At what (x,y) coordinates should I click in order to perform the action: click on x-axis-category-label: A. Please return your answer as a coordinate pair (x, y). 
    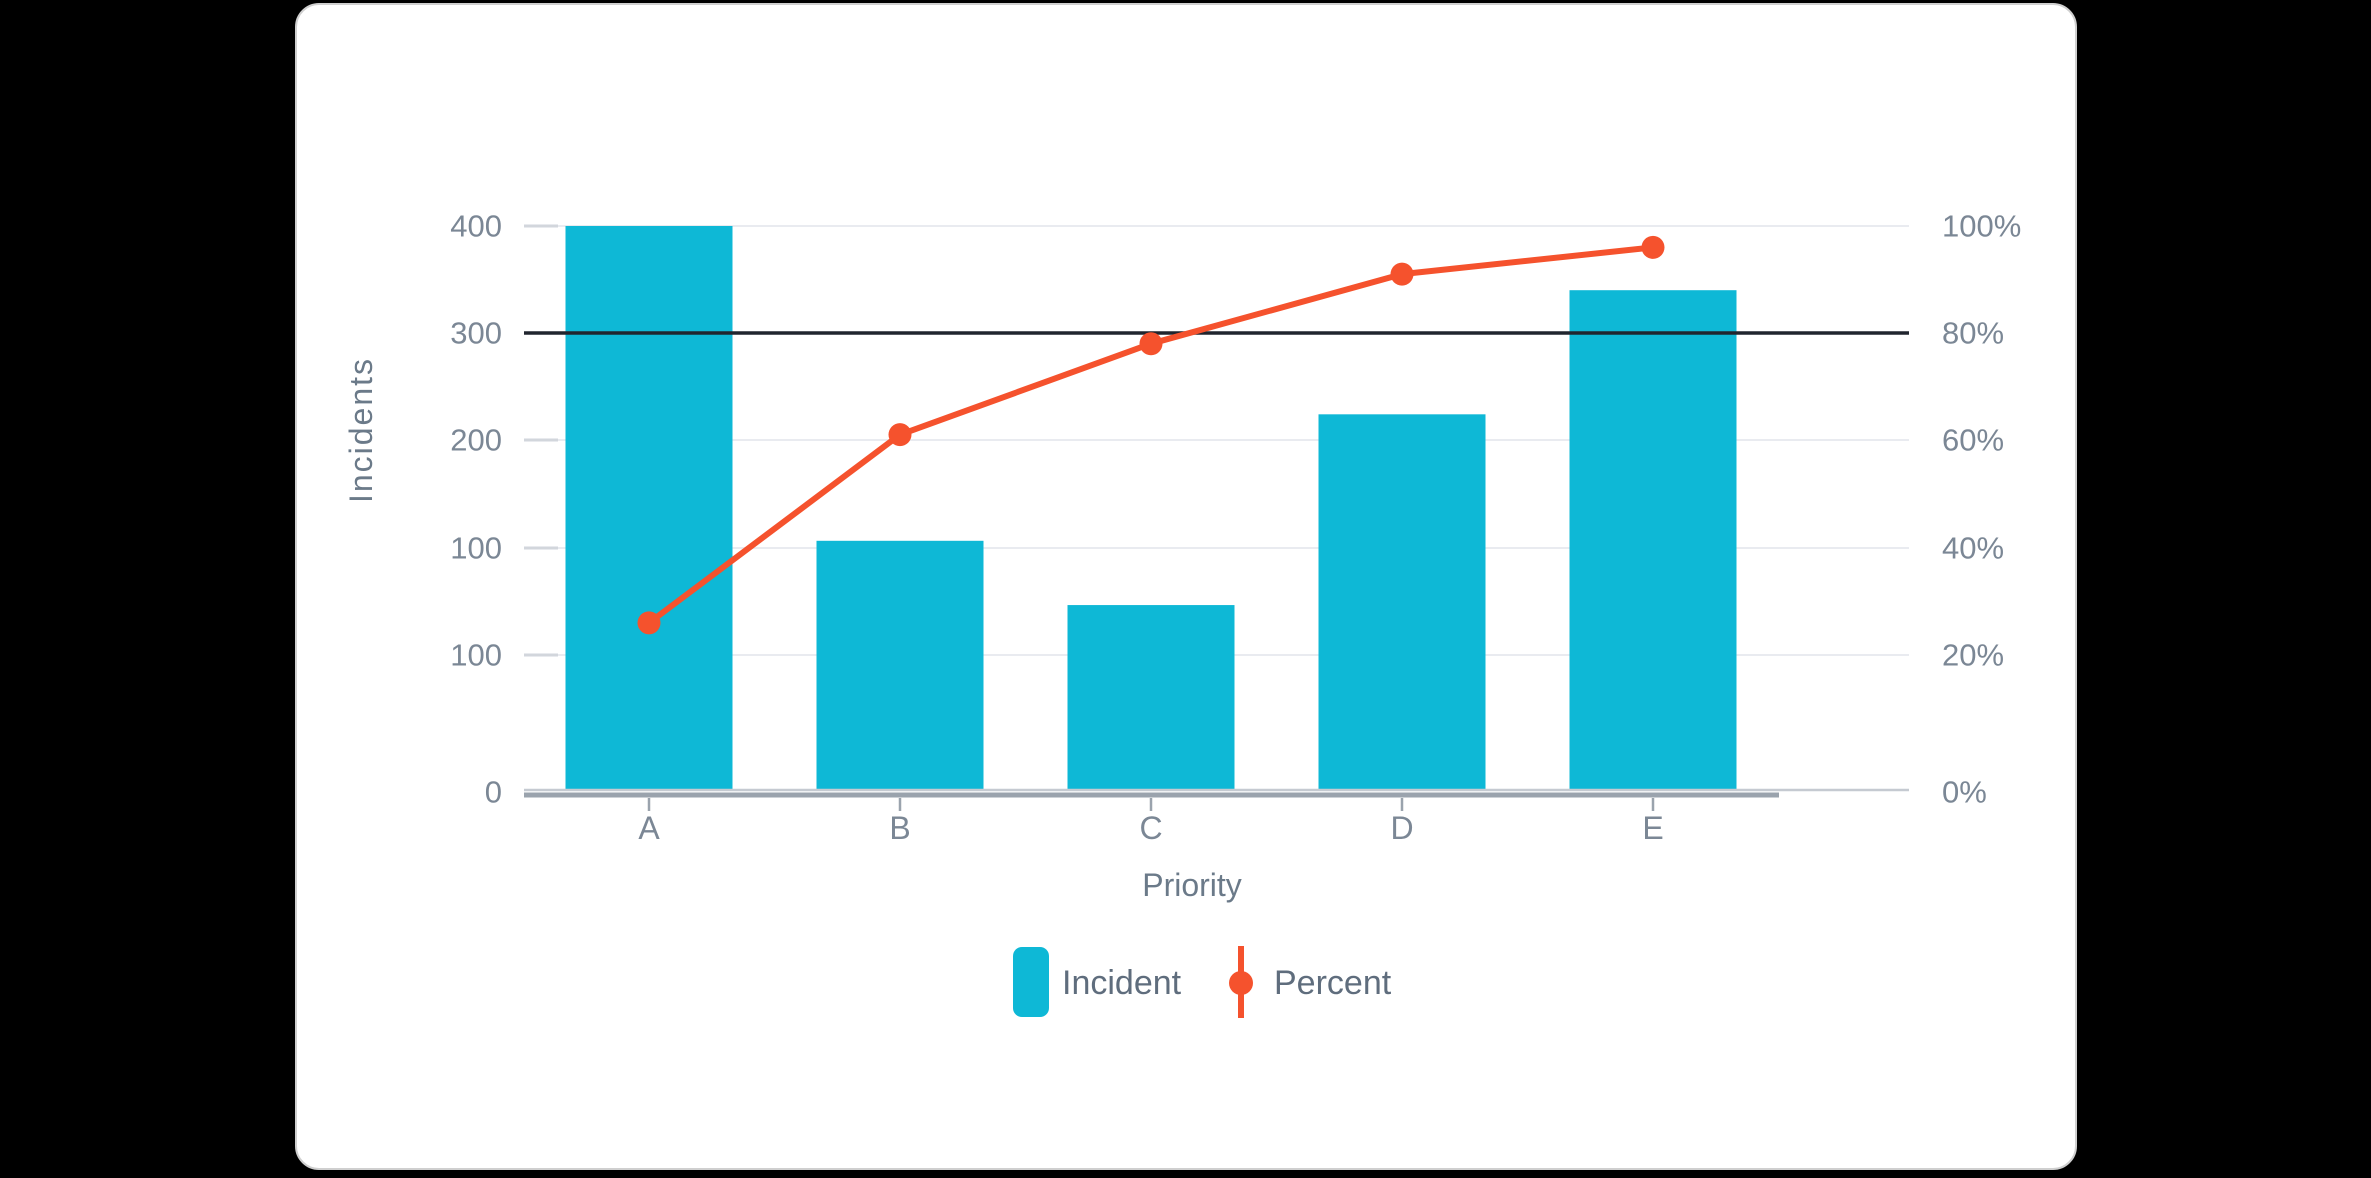
    Looking at the image, I should click on (649, 828).